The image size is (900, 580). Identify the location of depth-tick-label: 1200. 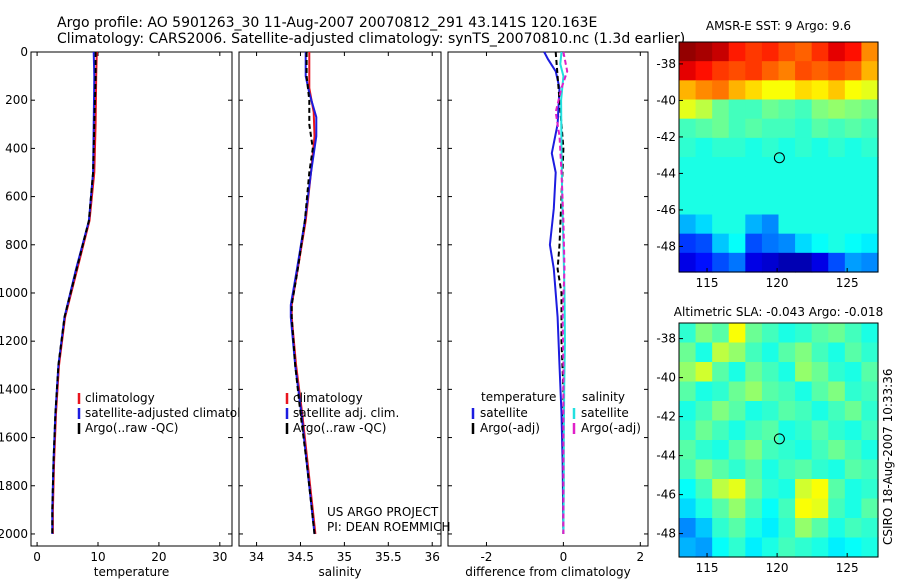
(14, 341).